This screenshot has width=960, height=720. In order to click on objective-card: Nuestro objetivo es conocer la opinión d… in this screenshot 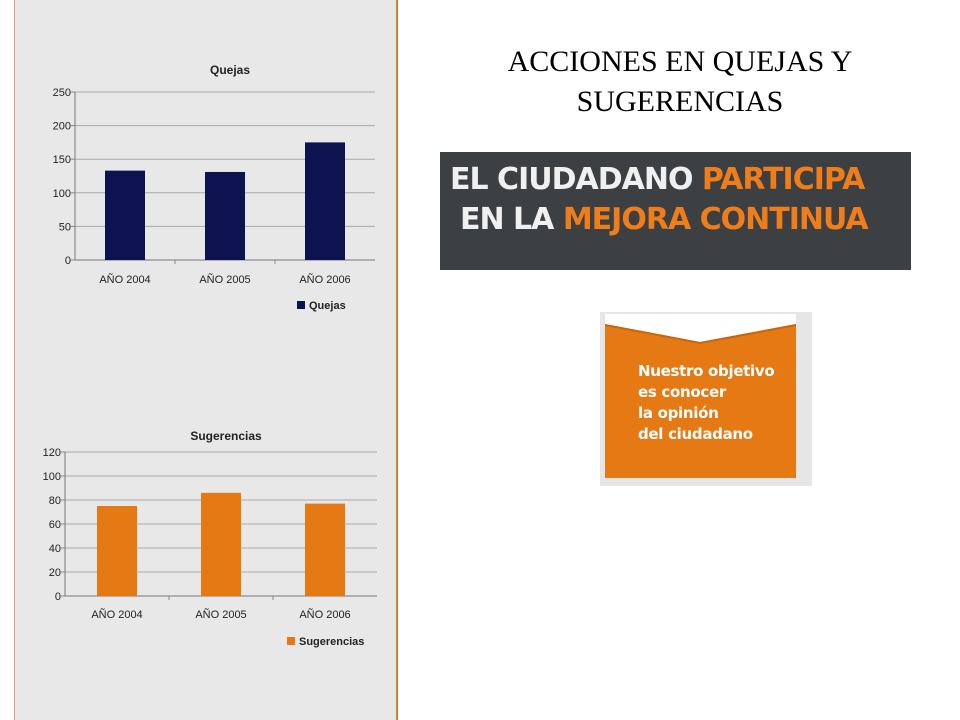, I will do `click(700, 396)`.